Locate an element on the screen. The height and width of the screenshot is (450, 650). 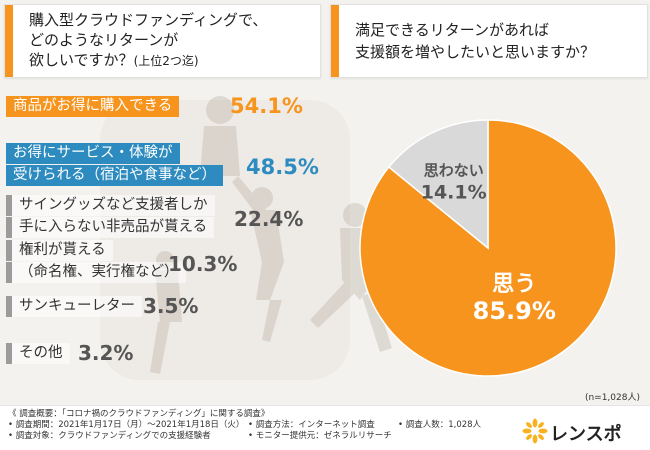
footer-provider: • モニター提供元：ゼネラルリサーチ is located at coordinates (320, 436).